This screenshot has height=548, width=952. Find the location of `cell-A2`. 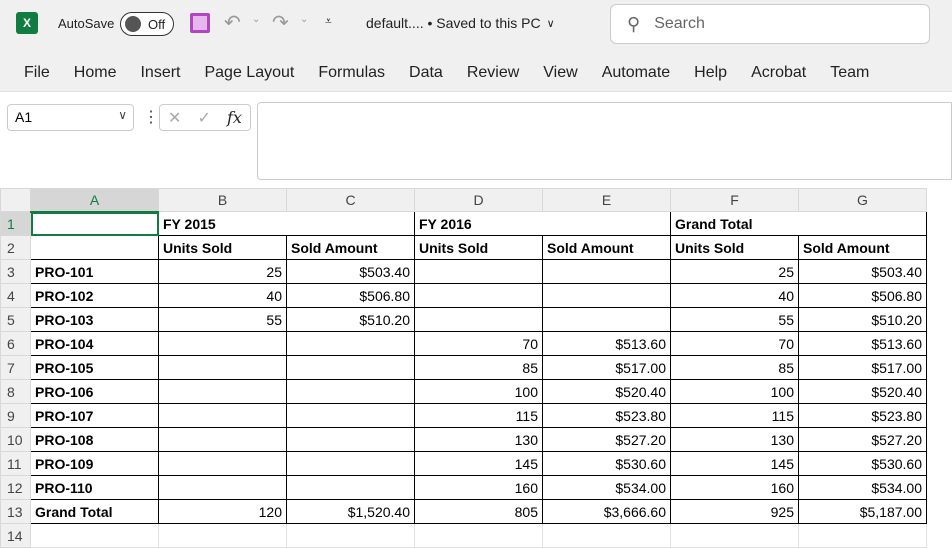

cell-A2 is located at coordinates (94, 247).